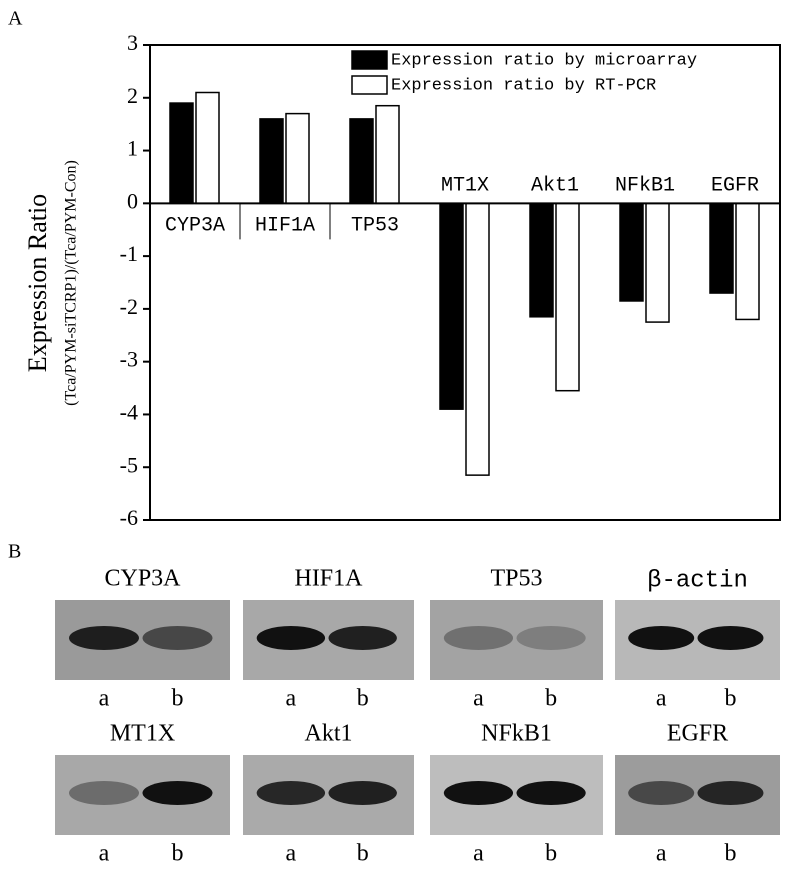 The width and height of the screenshot is (793, 880). Describe the element at coordinates (329, 734) in the screenshot. I see `blot-title: Akt1` at that location.